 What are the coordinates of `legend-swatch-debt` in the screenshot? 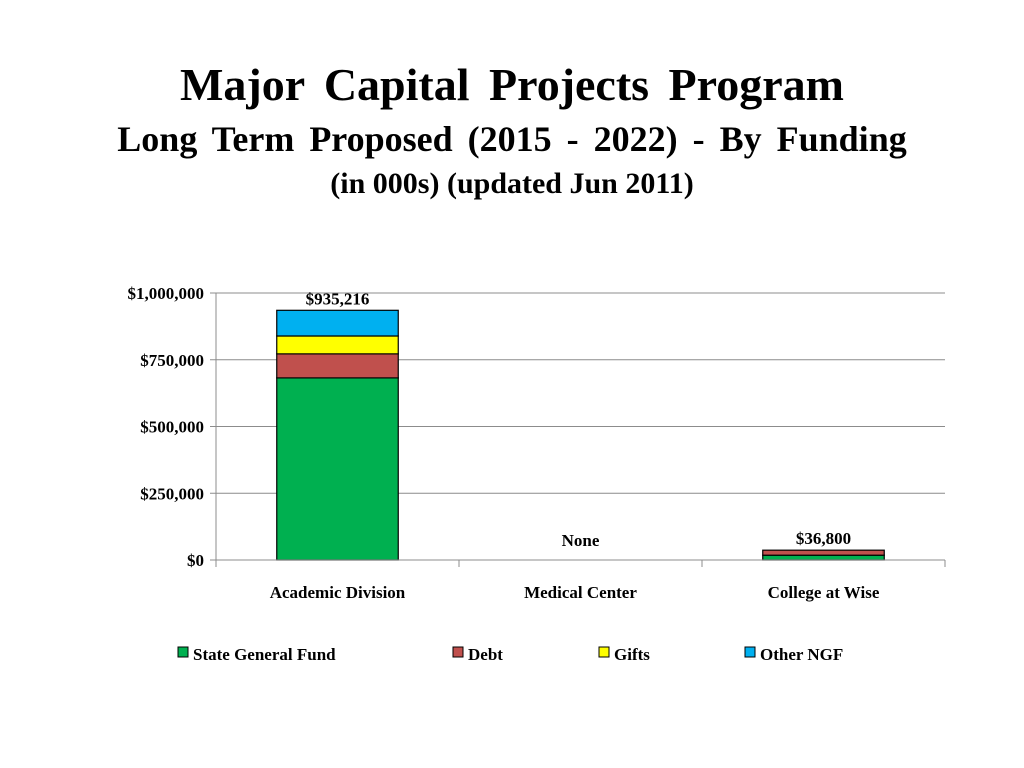 It's located at (458, 652).